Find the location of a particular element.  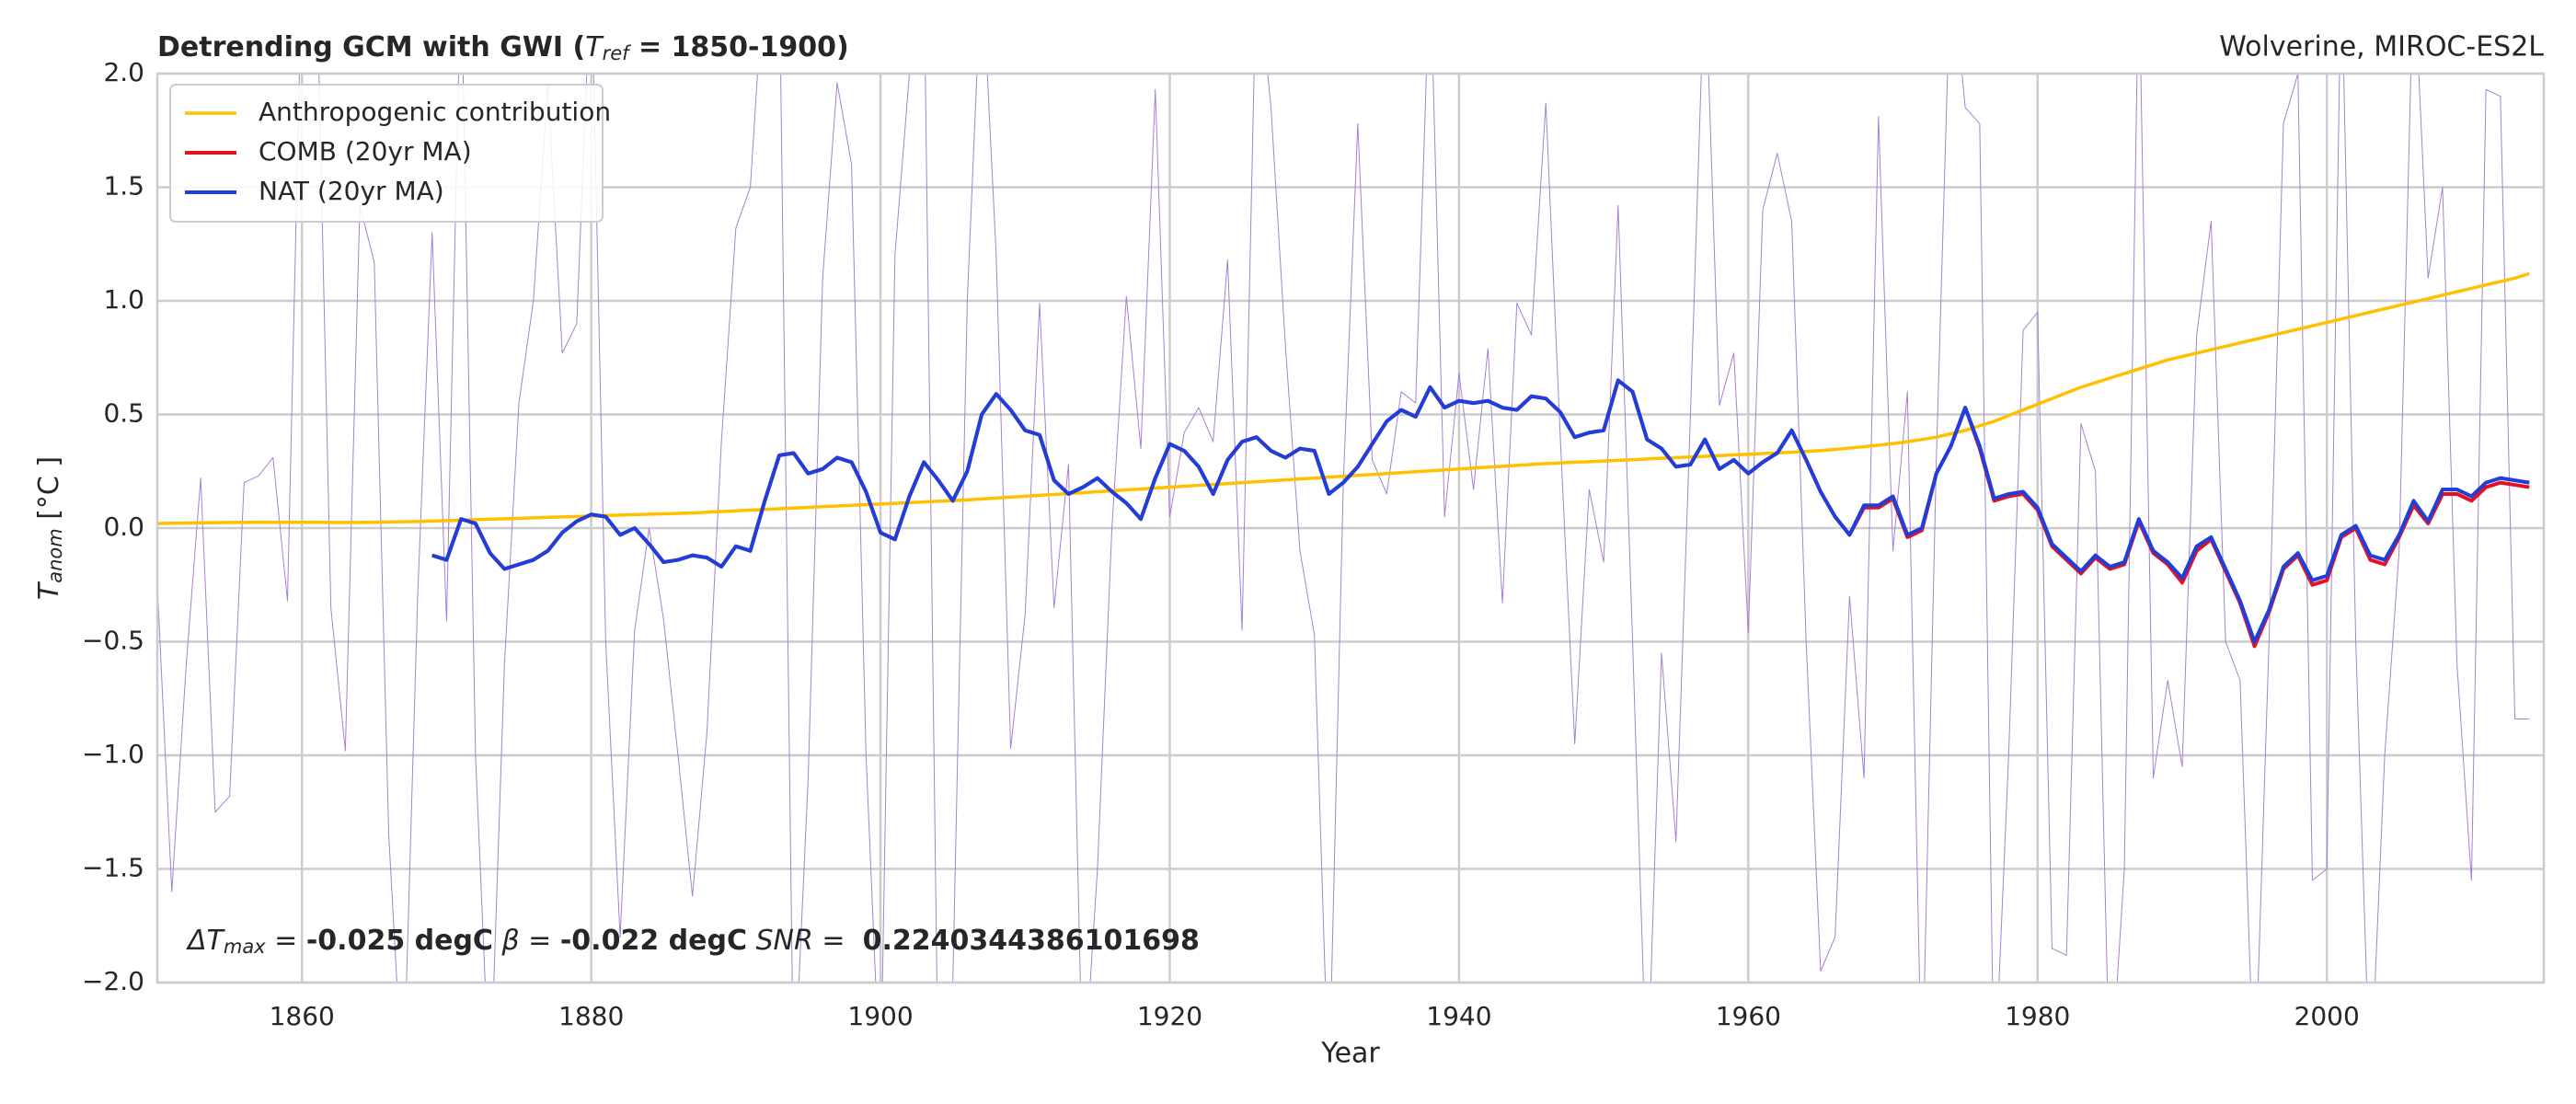

x-tick-label: 1940 is located at coordinates (1458, 1016).